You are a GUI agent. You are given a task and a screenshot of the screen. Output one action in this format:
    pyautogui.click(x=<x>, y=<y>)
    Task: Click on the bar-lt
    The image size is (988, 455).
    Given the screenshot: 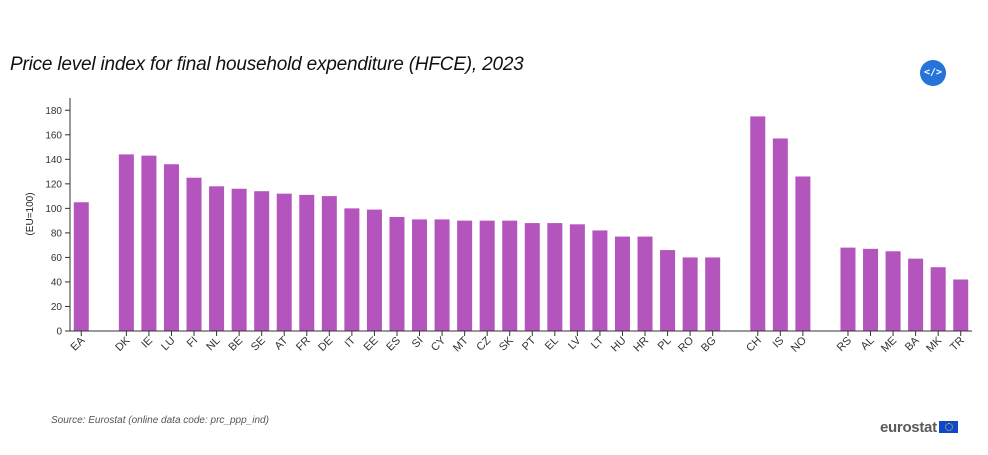 What is the action you would take?
    pyautogui.click(x=600, y=280)
    